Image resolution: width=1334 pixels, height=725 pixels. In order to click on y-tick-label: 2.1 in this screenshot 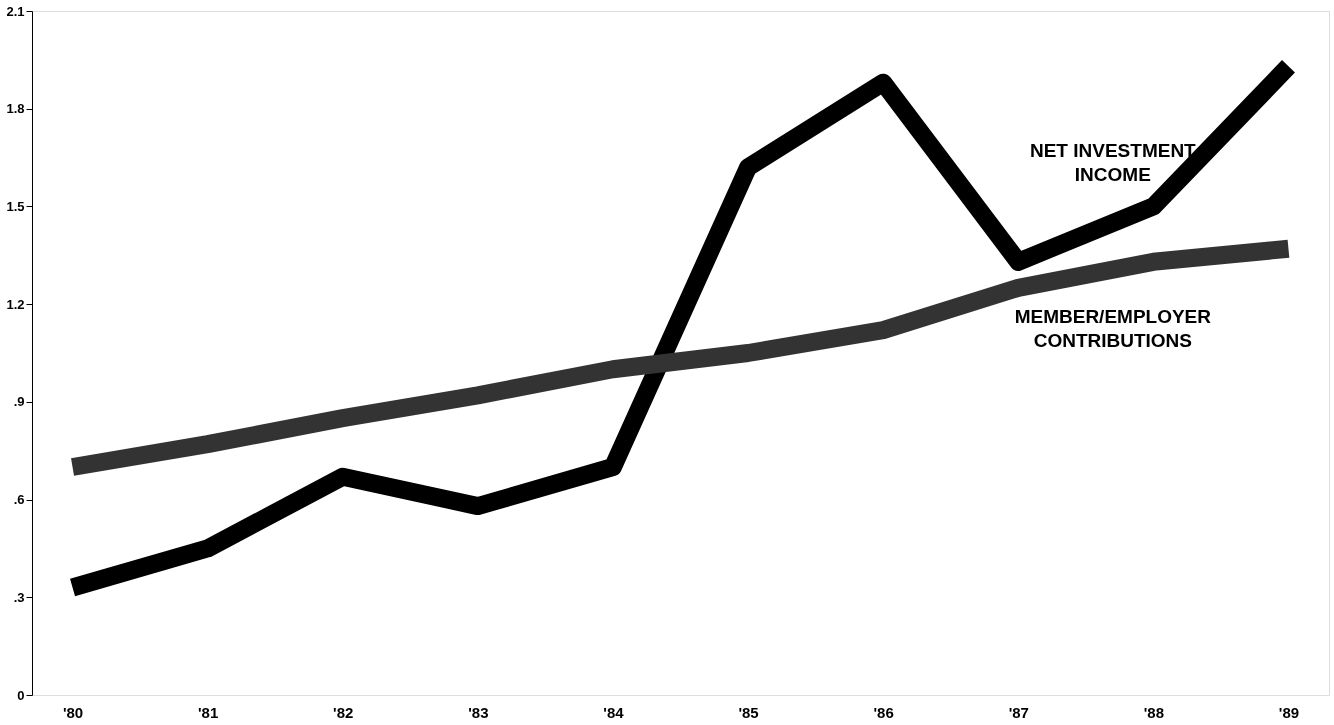, I will do `click(15, 11)`.